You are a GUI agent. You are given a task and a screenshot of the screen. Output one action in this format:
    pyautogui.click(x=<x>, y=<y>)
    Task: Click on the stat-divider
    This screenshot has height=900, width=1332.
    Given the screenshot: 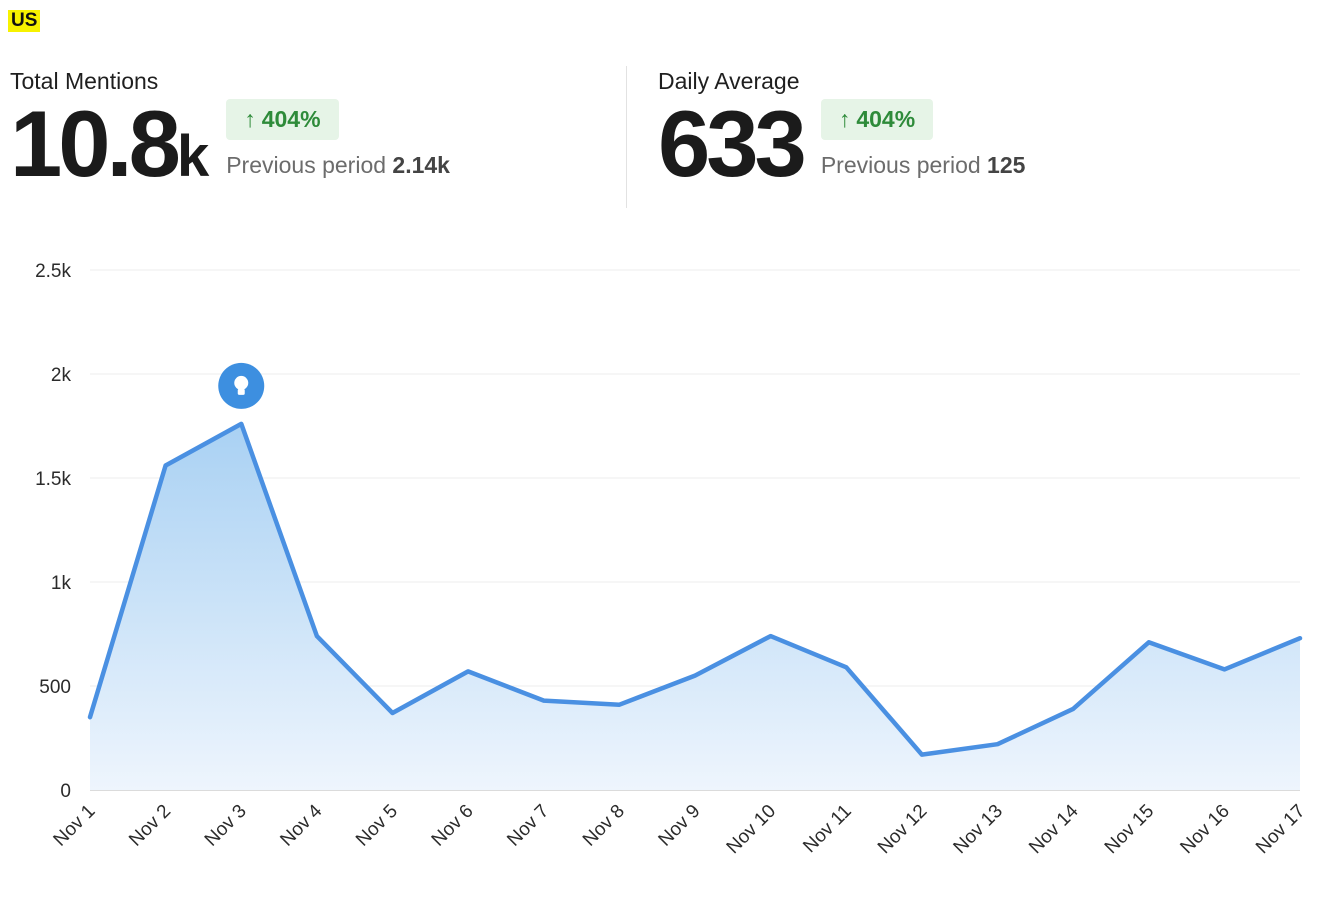 What is the action you would take?
    pyautogui.click(x=626, y=137)
    